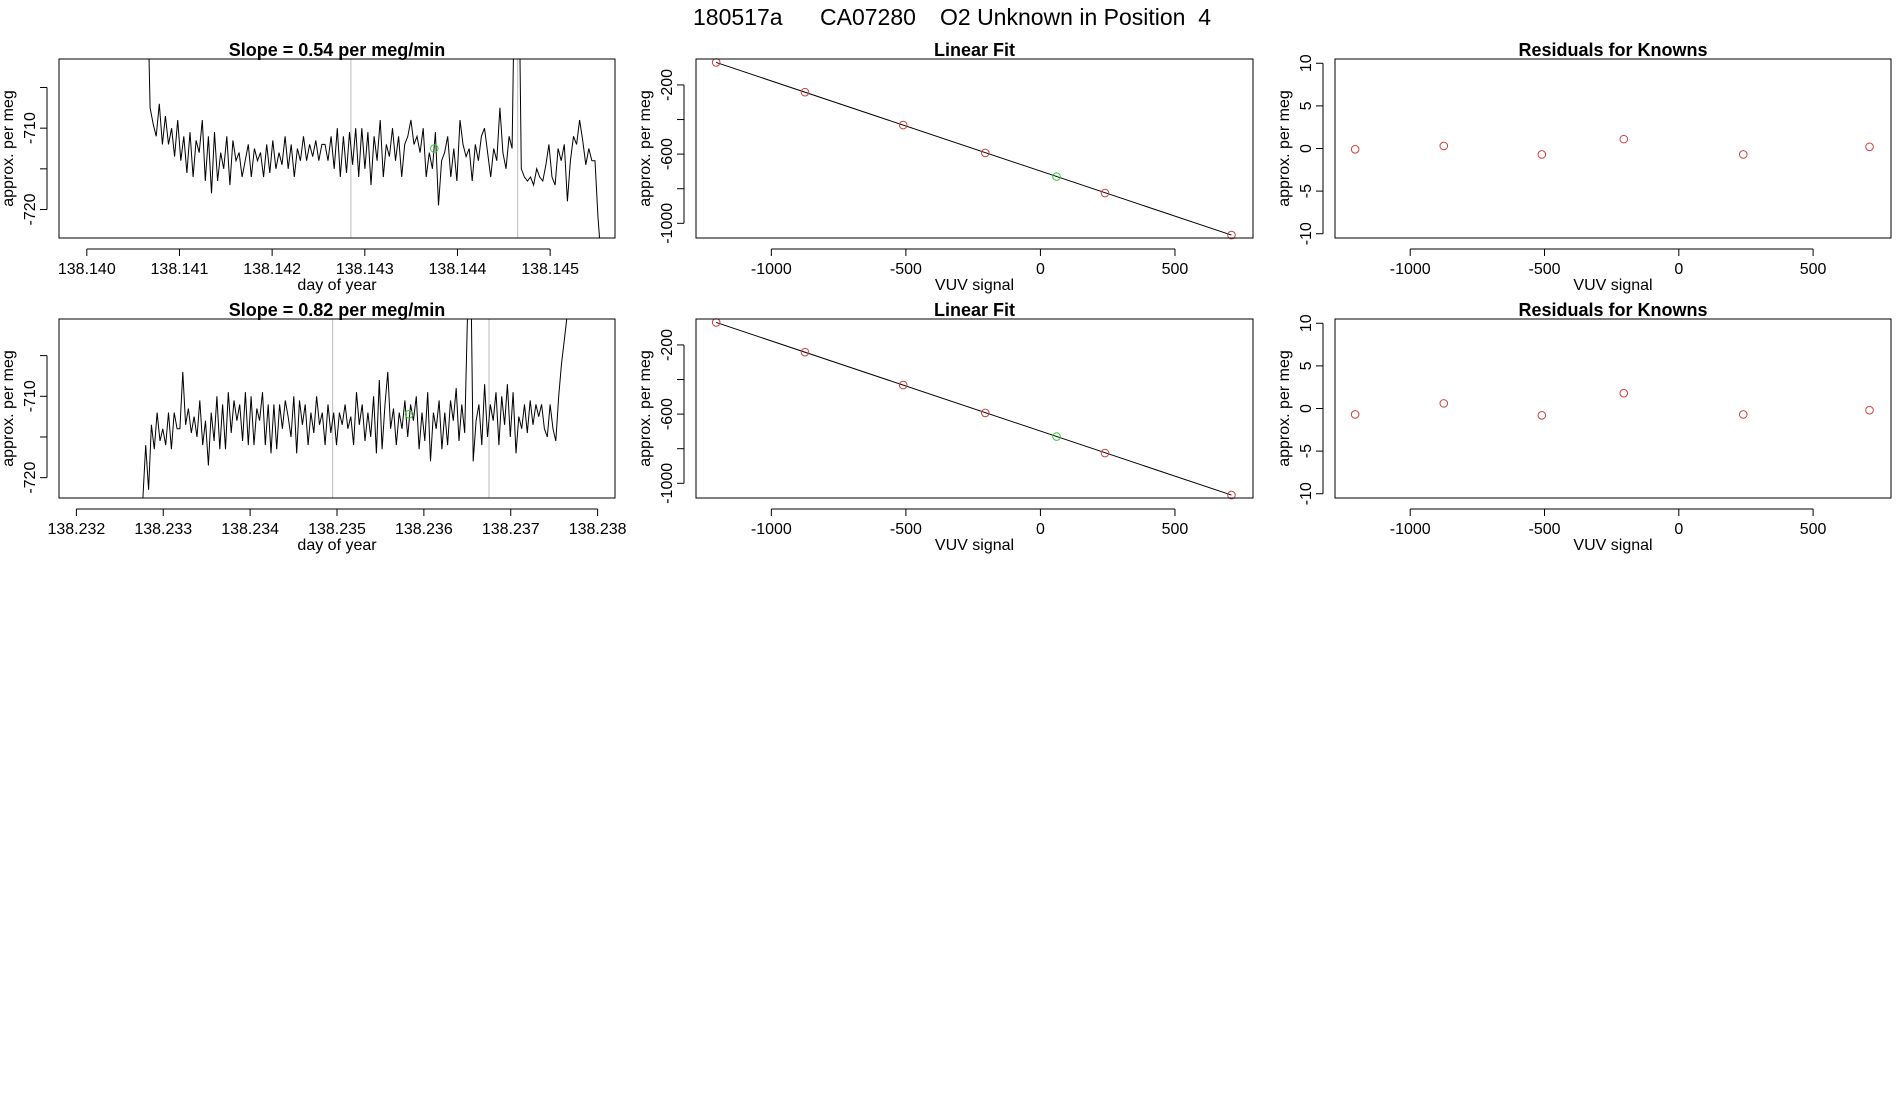 The image size is (1900, 1100). What do you see at coordinates (365, 269) in the screenshot?
I see `x-tick-label: 138.143` at bounding box center [365, 269].